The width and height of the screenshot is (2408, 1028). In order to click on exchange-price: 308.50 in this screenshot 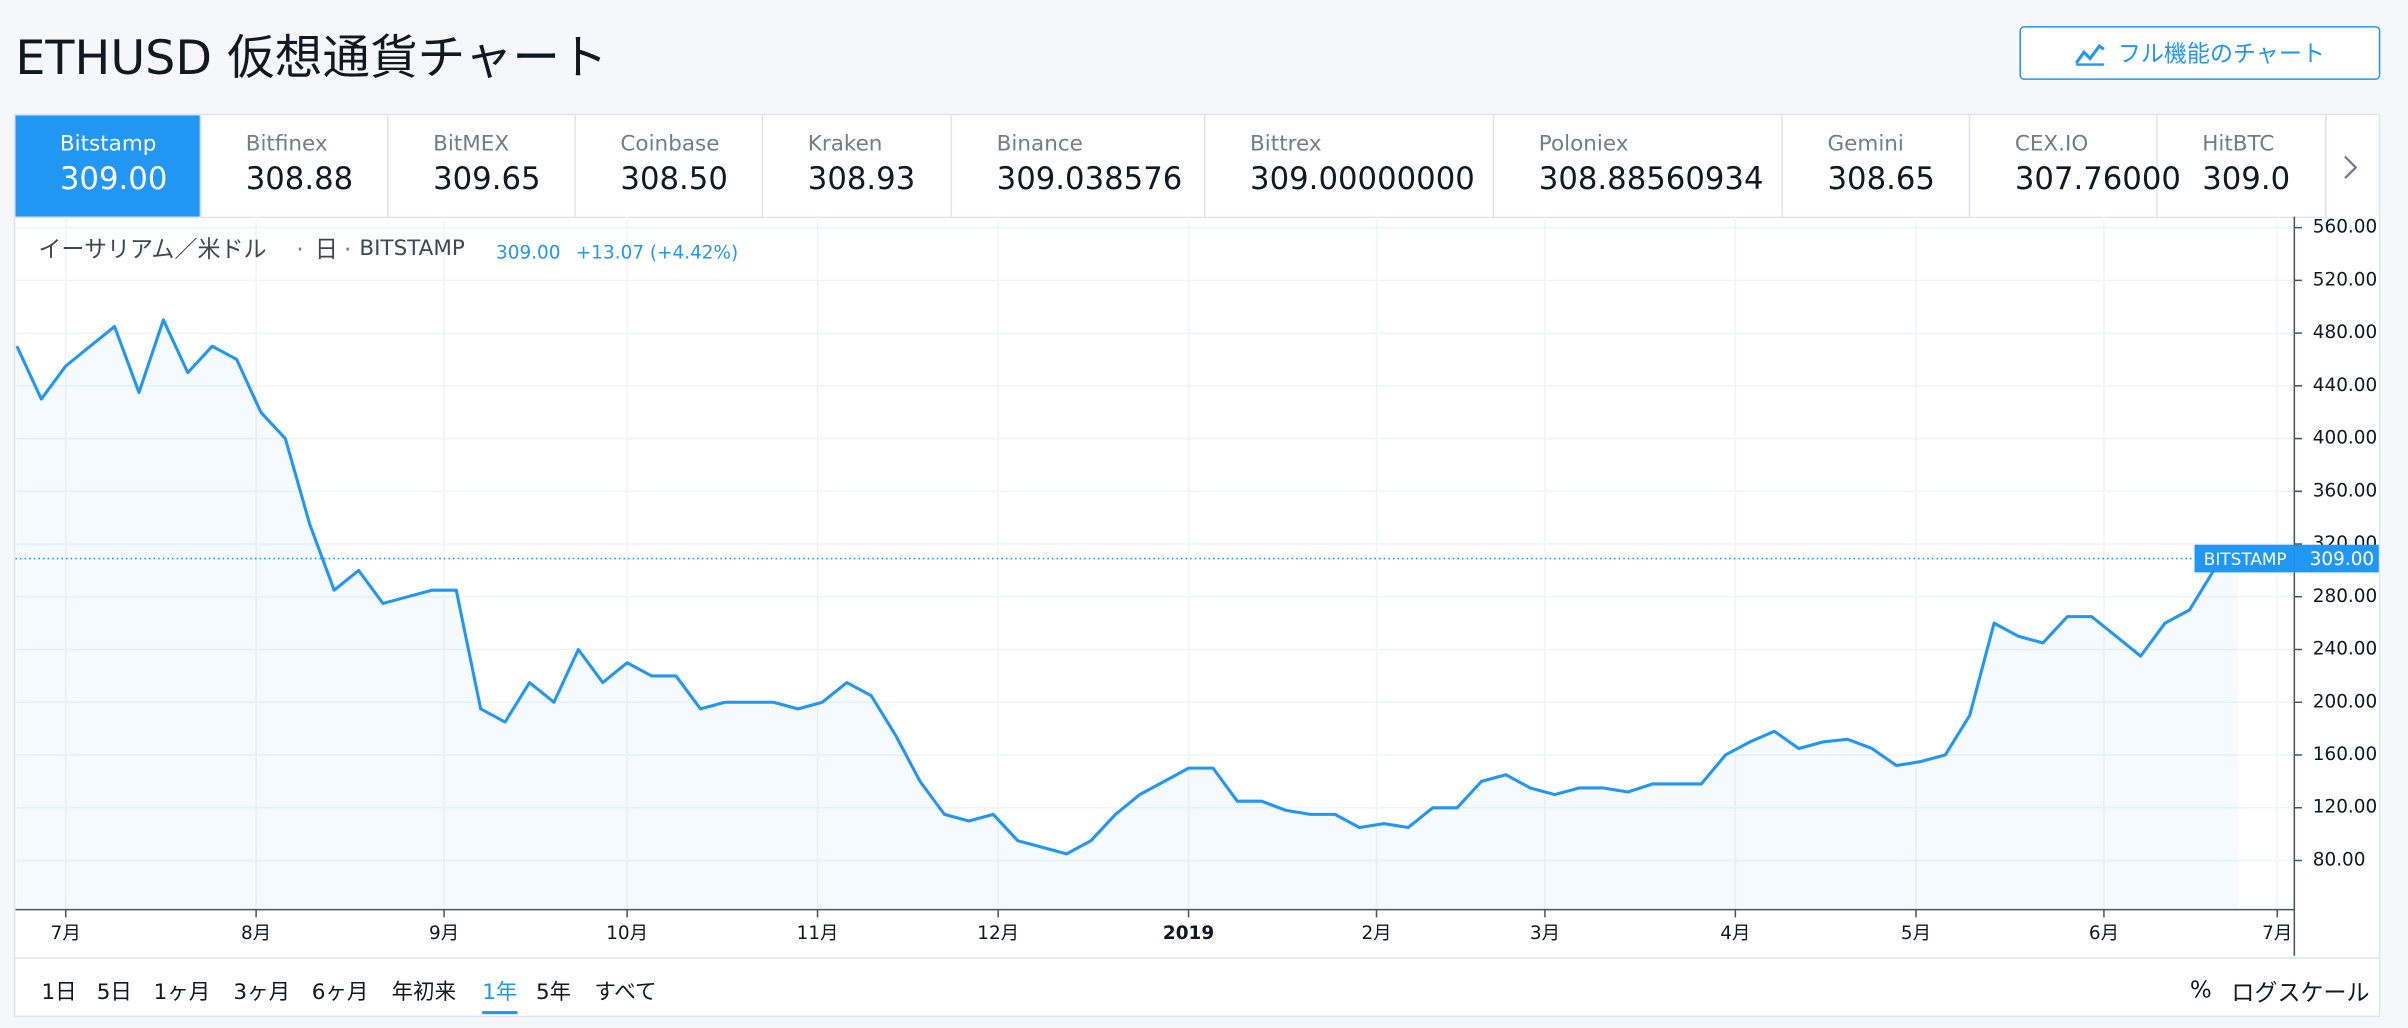, I will do `click(674, 178)`.